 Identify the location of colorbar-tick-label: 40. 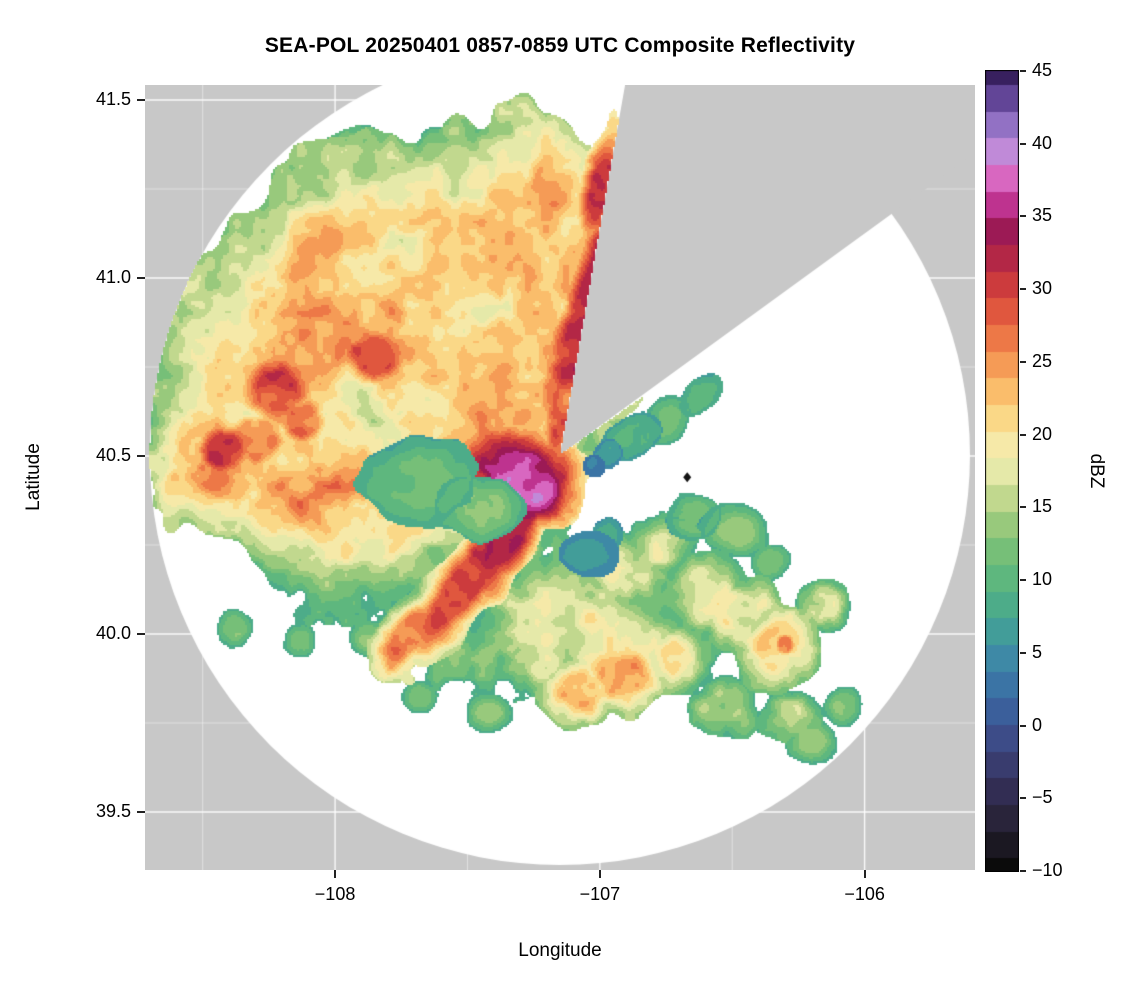
(1042, 142).